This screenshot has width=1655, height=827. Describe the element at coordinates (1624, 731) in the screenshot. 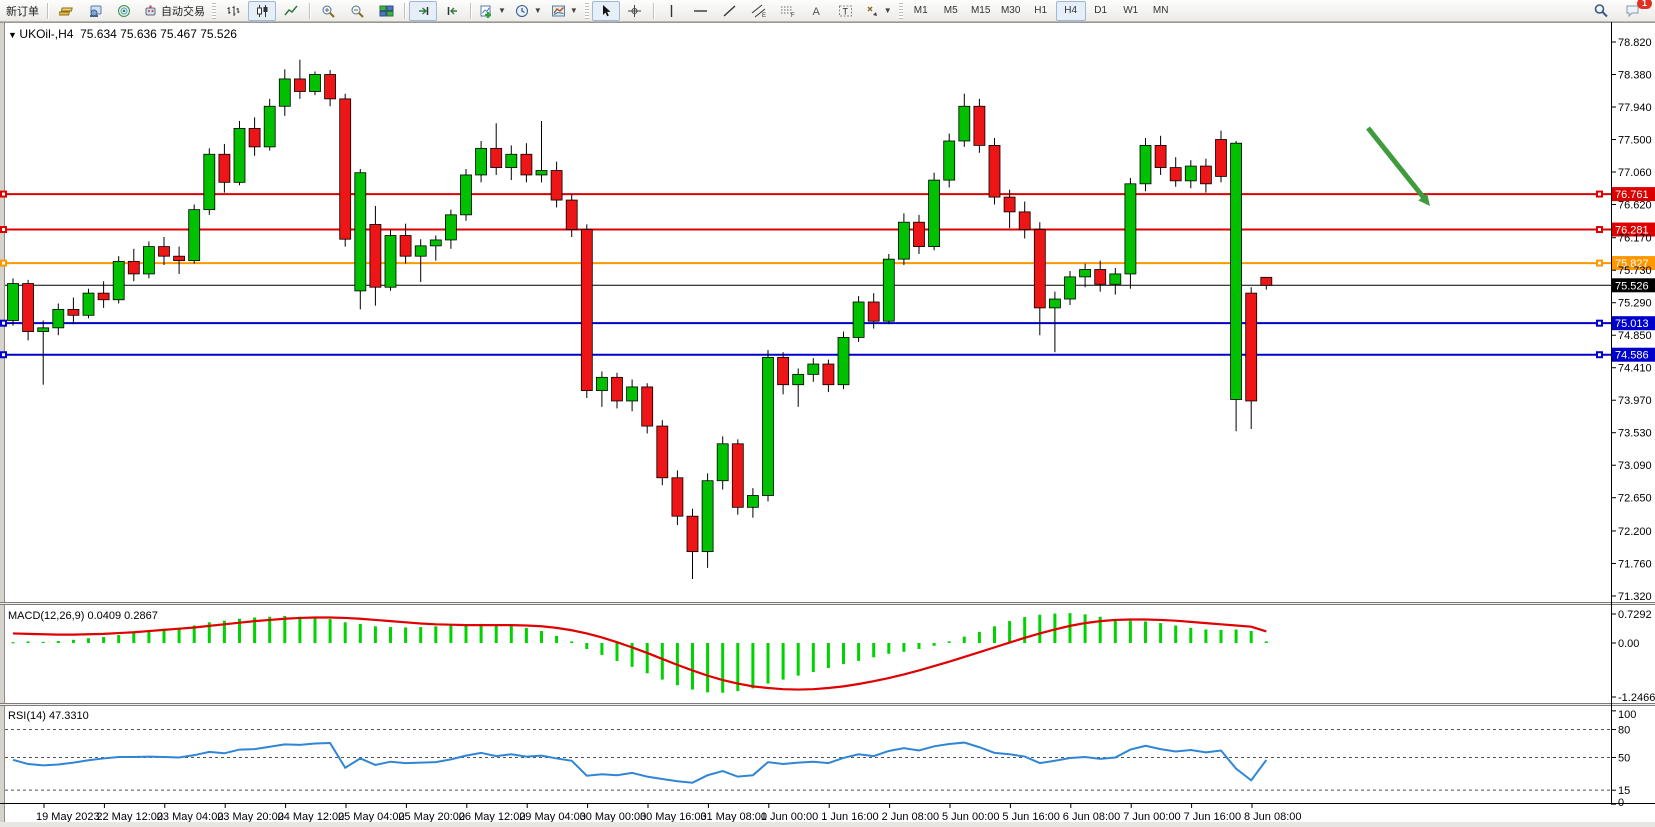

I see `svg-text: 80` at that location.